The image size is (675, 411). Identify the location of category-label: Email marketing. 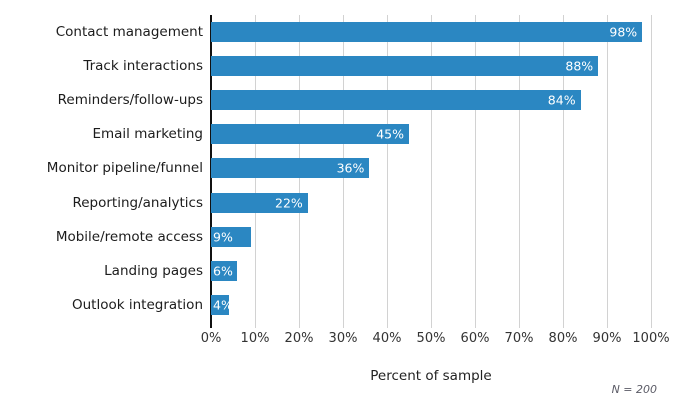
(147, 134).